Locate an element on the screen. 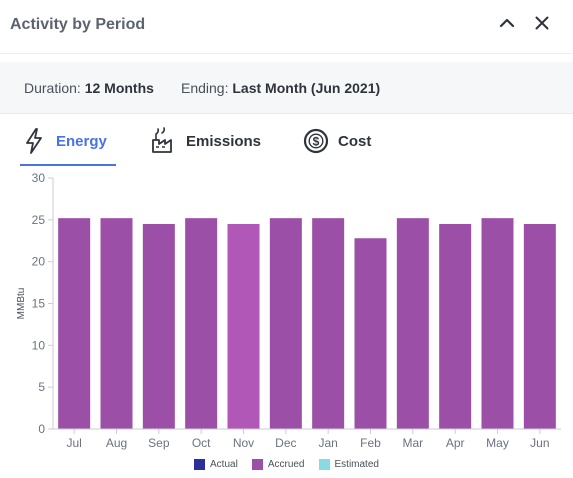 This screenshot has height=478, width=573. bar-apr is located at coordinates (455, 326).